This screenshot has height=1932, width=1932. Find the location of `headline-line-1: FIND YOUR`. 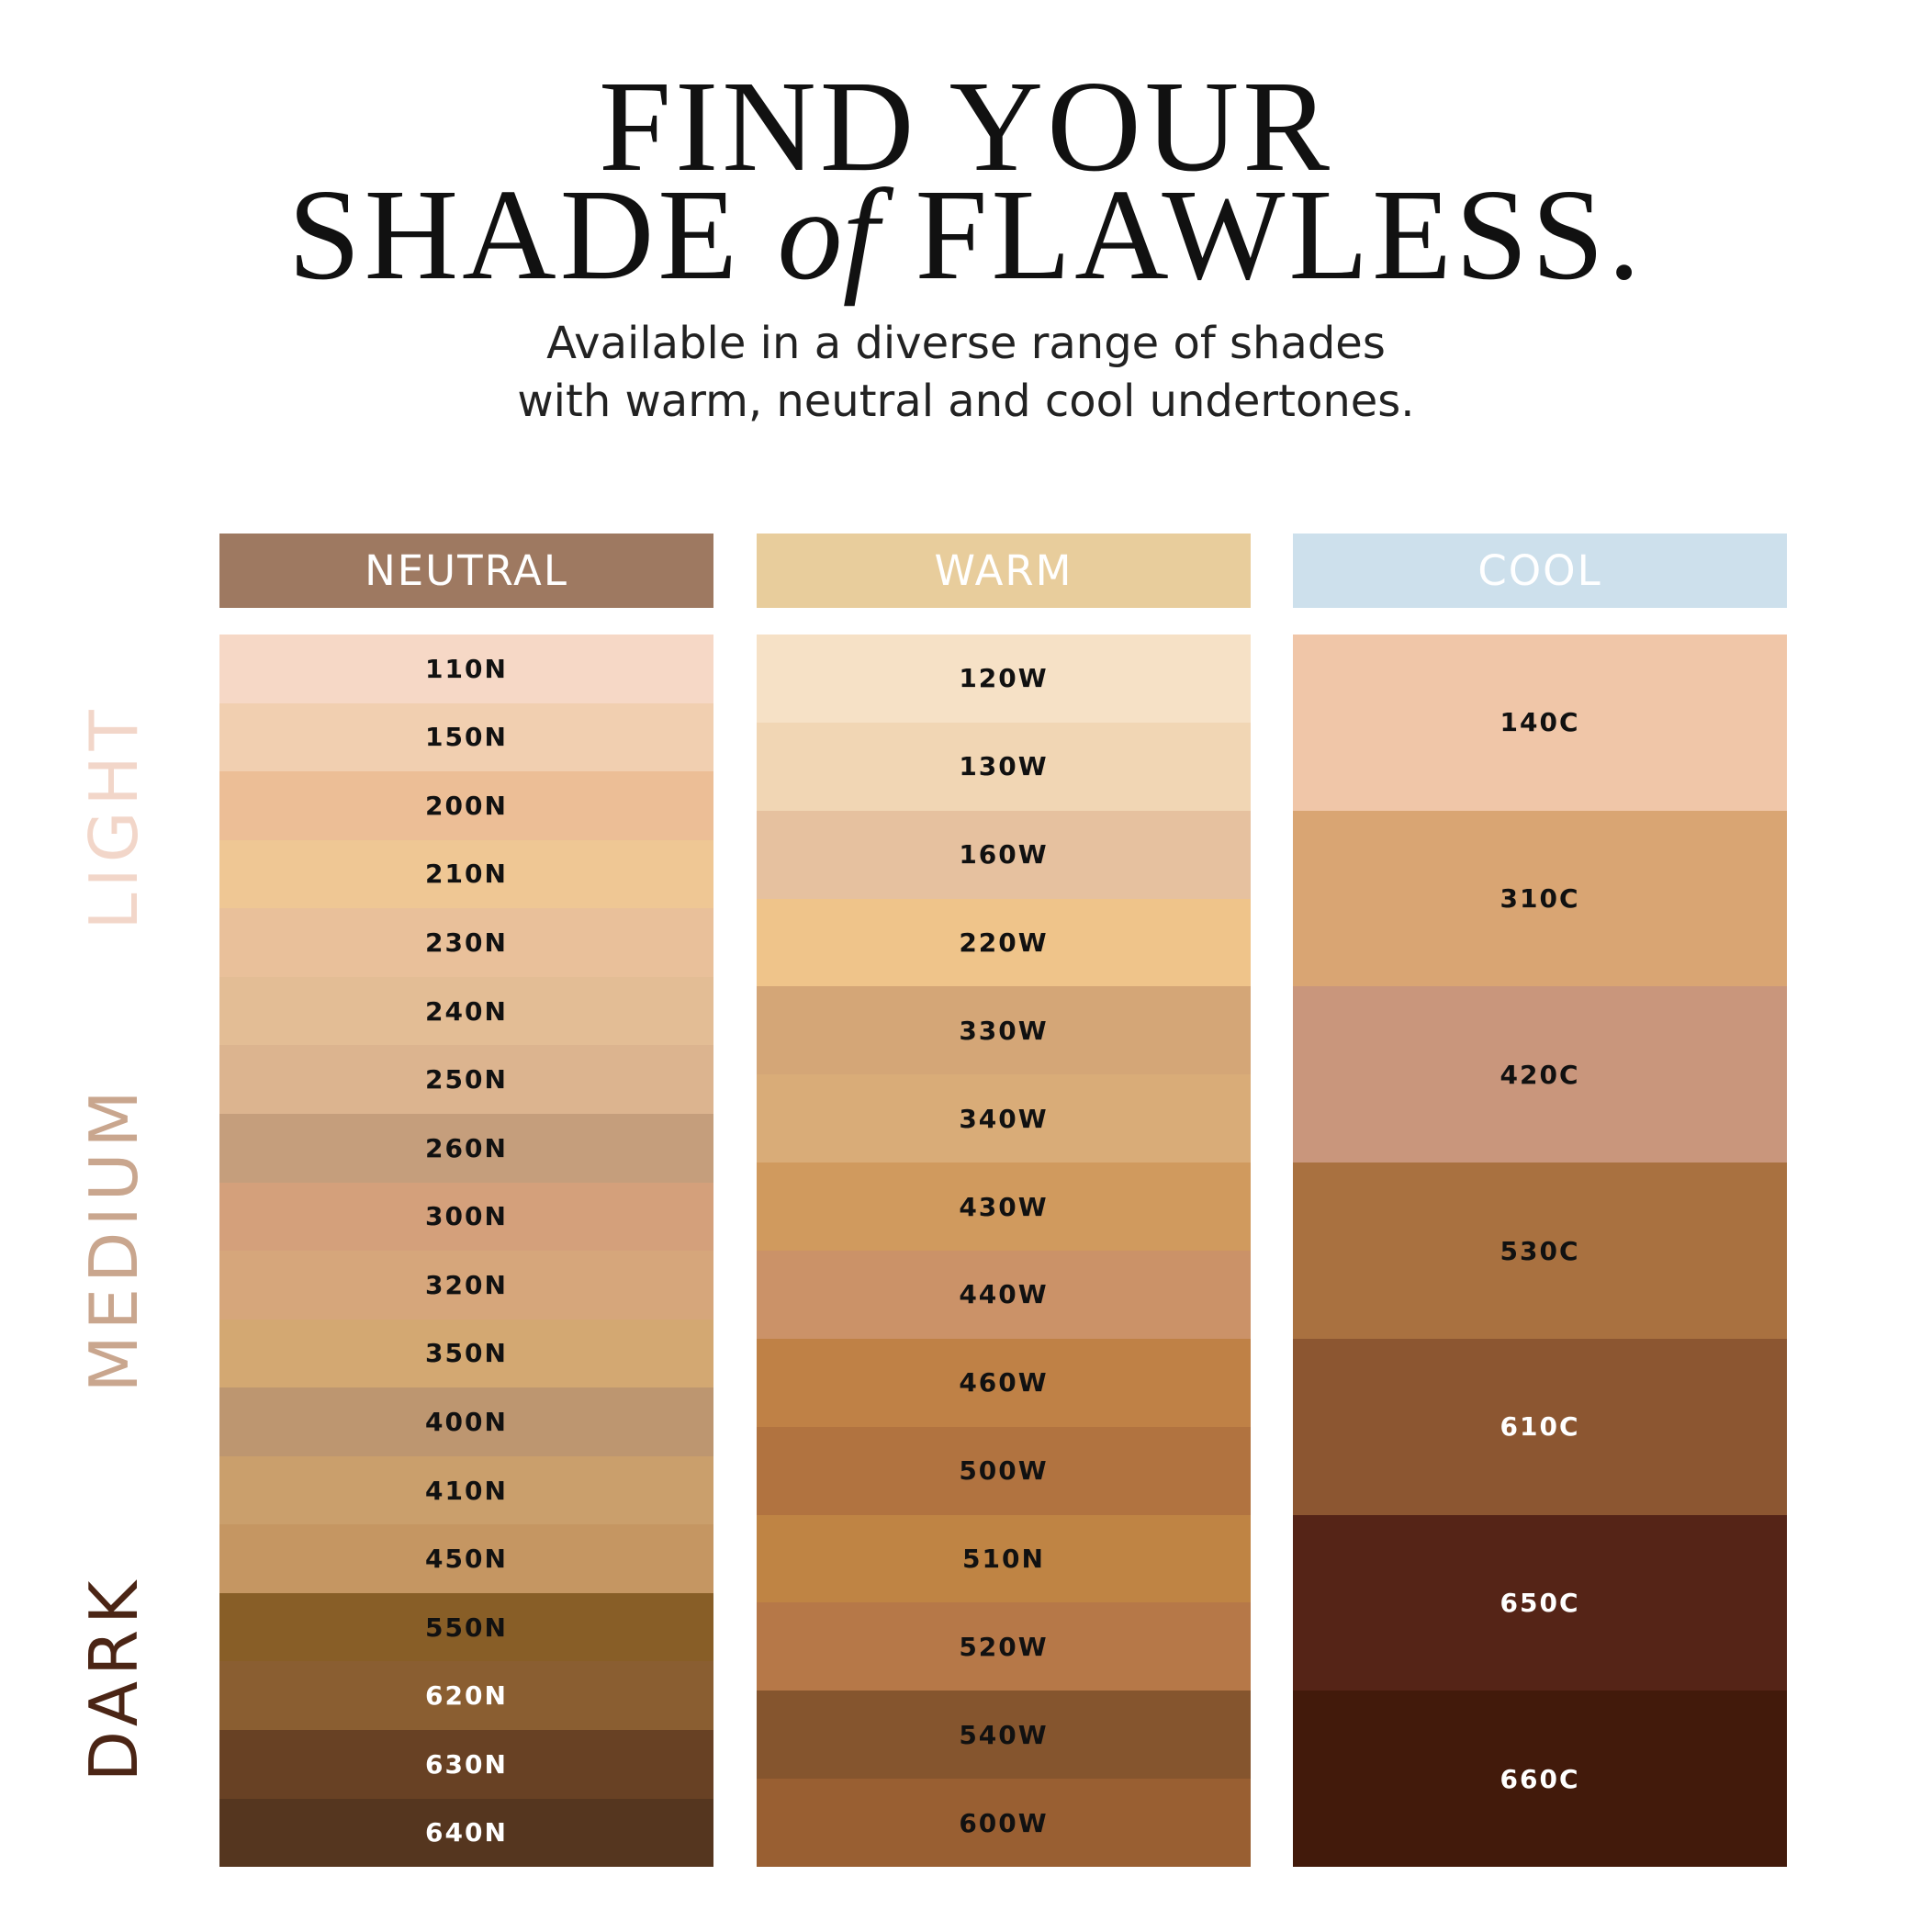

headline-line-1: FIND YOUR is located at coordinates (966, 126).